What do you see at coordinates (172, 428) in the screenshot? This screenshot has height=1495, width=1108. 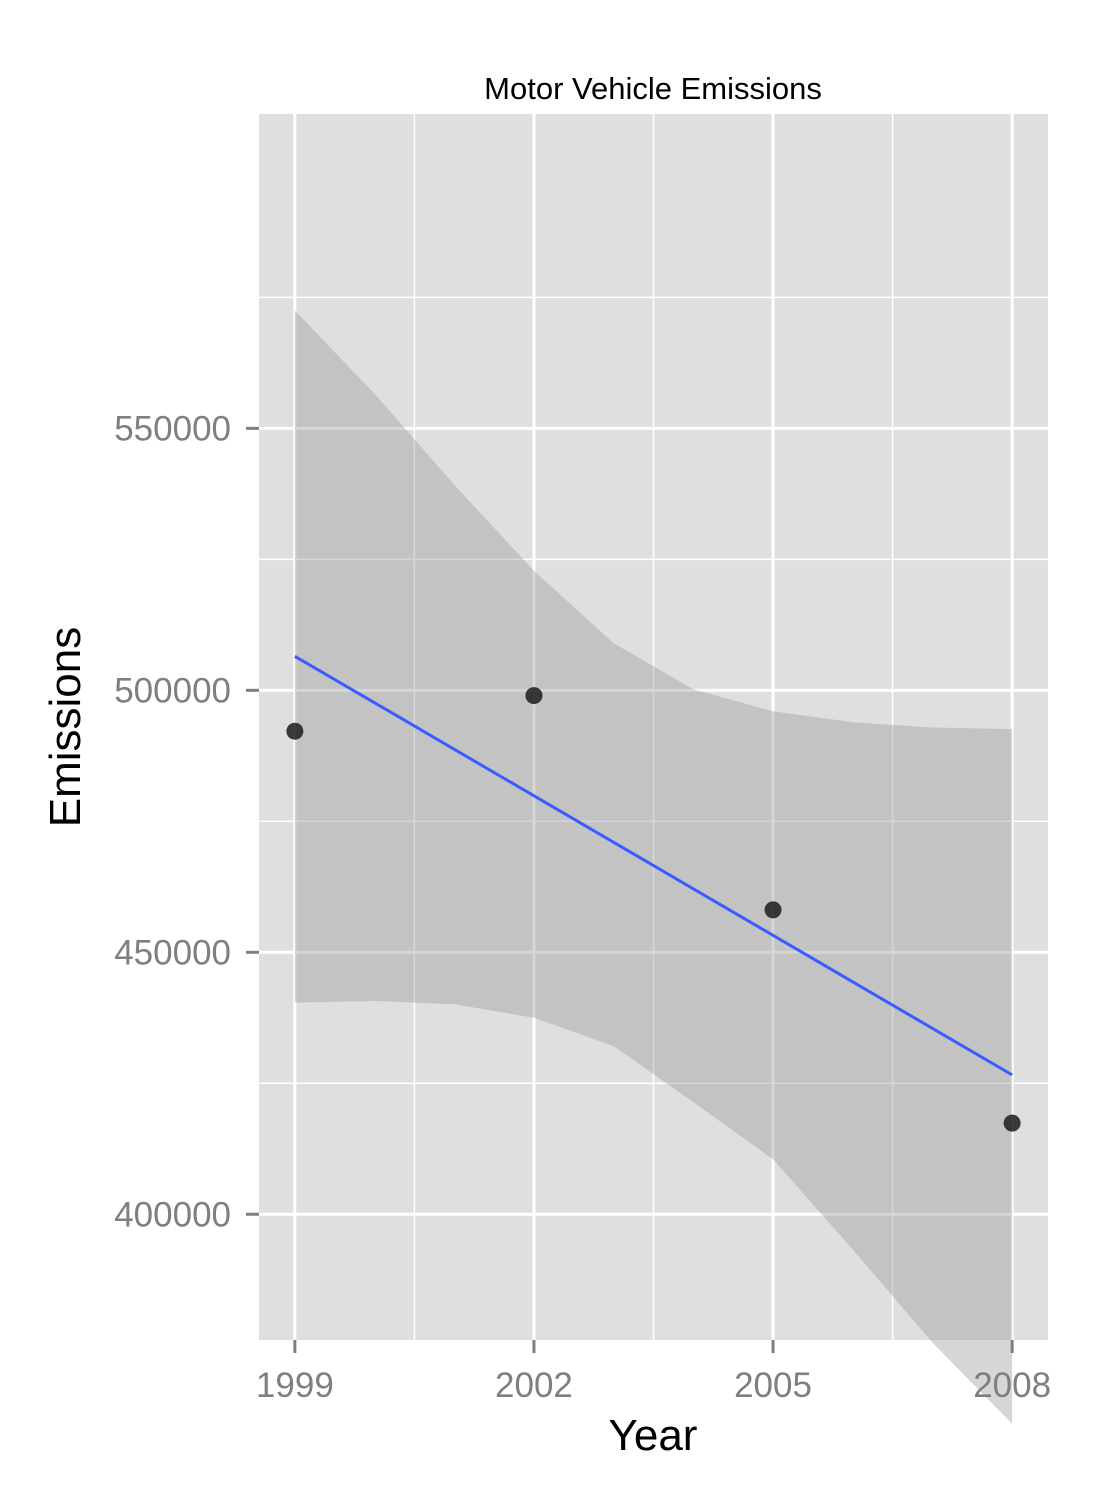 I see `y-tick-label: 550000` at bounding box center [172, 428].